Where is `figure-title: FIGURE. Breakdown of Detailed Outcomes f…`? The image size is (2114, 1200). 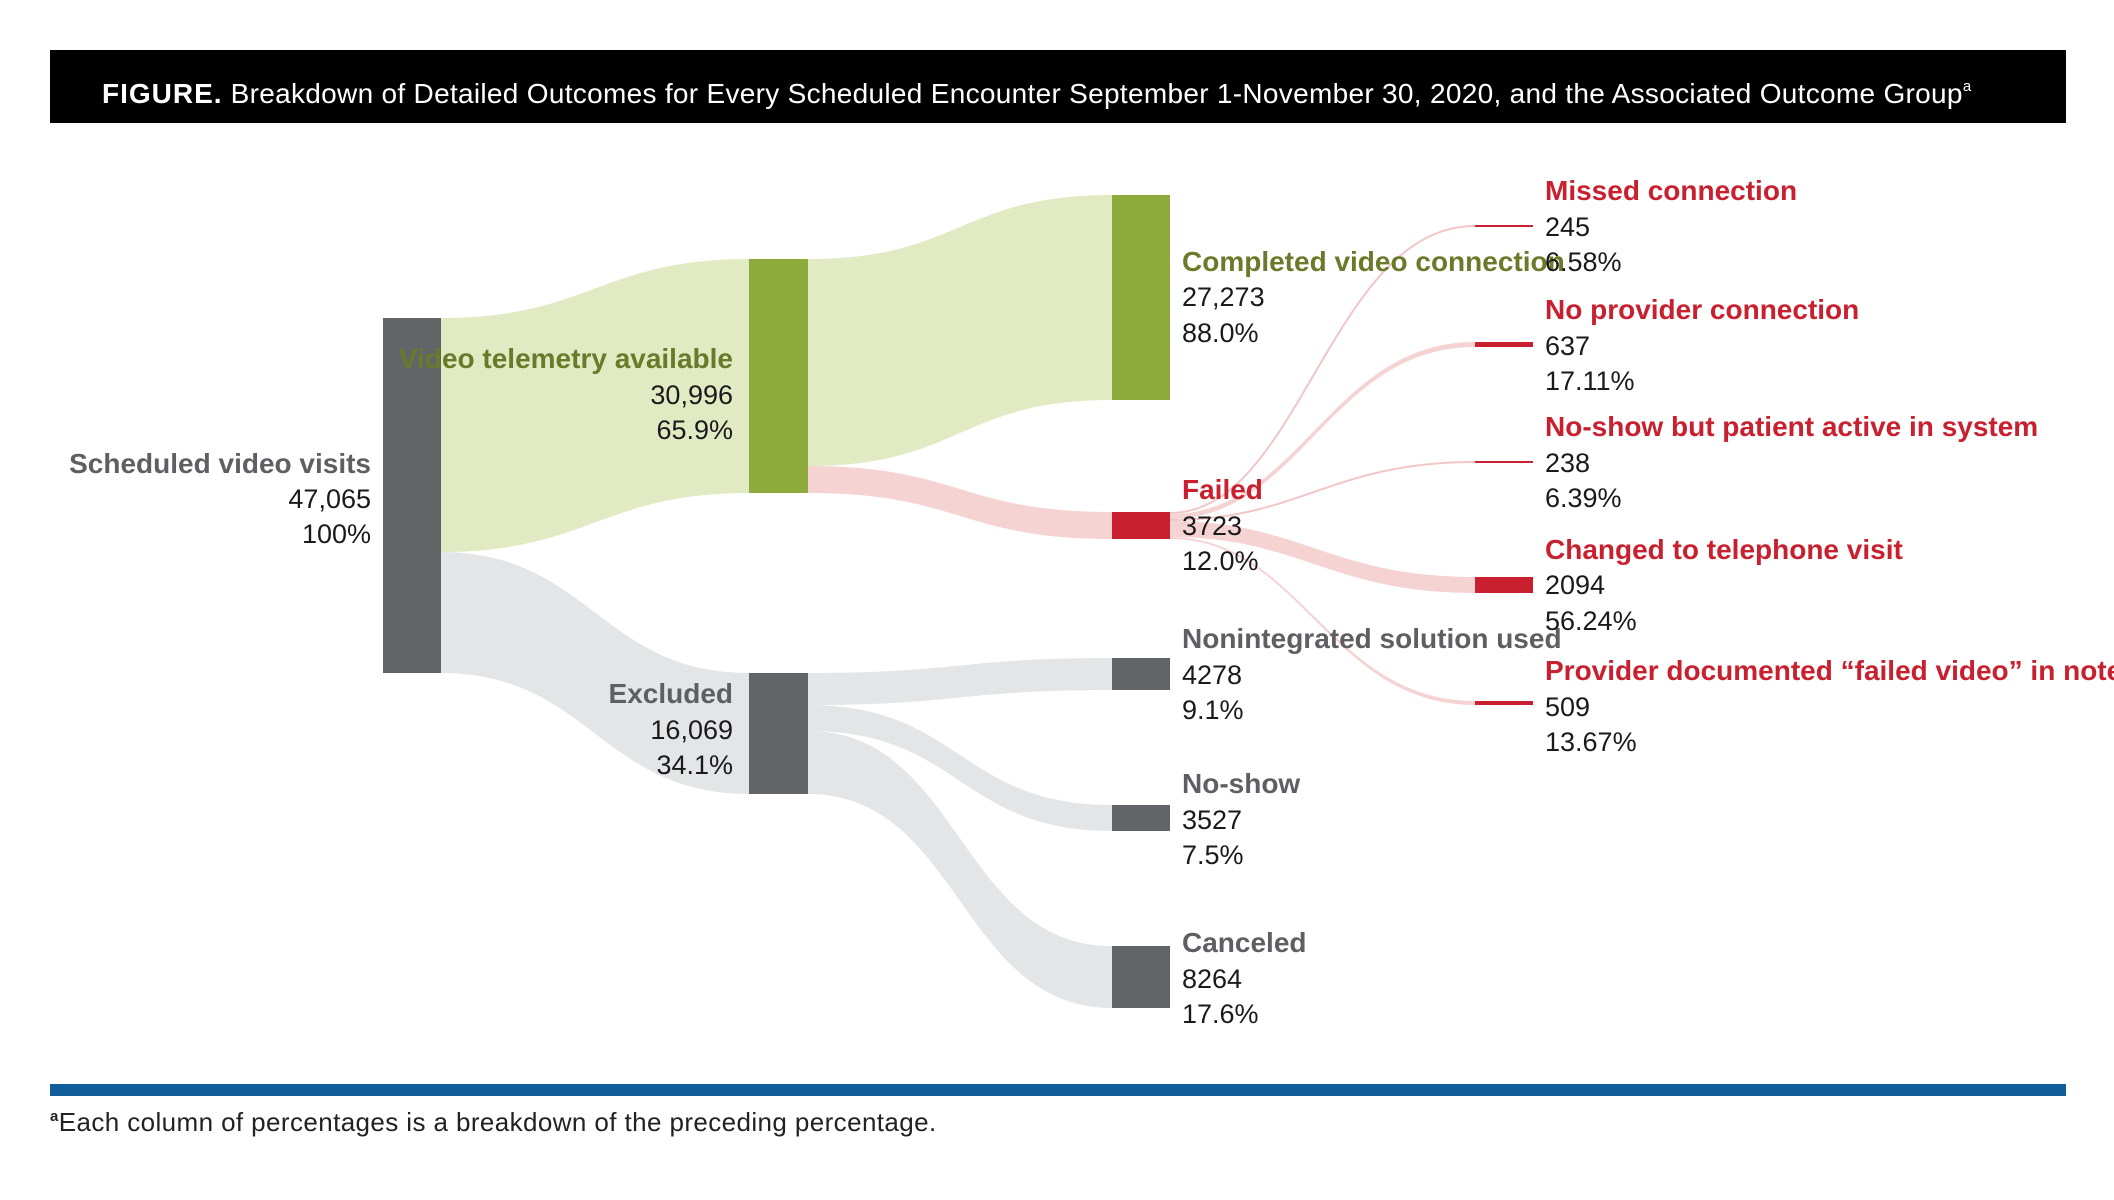 figure-title: FIGURE. Breakdown of Detailed Outcomes f… is located at coordinates (1036, 90).